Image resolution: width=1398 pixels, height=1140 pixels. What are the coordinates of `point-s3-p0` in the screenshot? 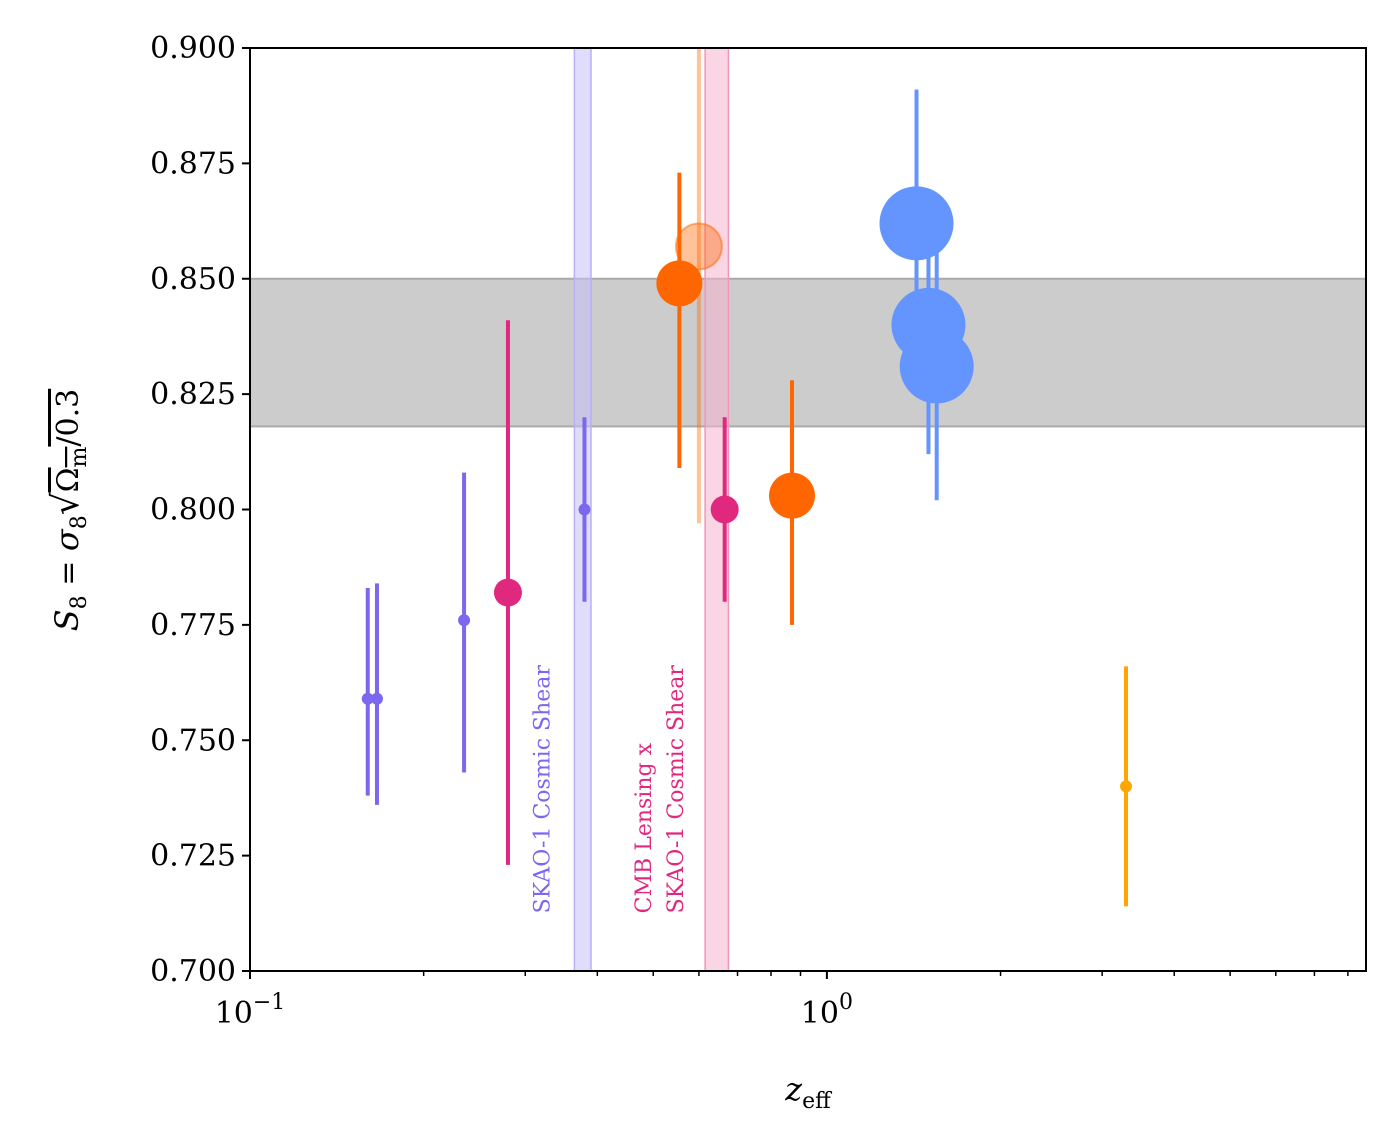 It's located at (698, 246).